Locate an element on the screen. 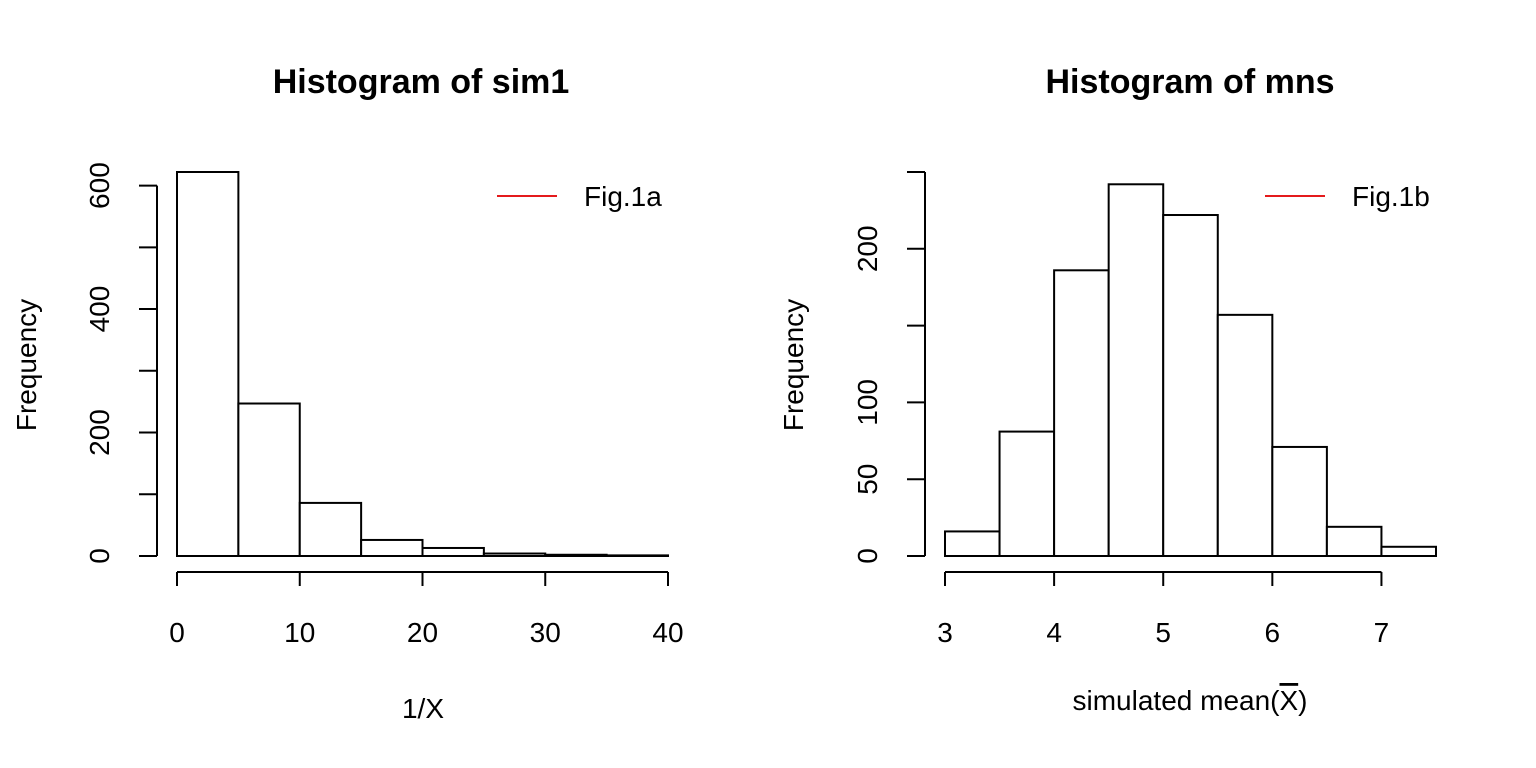  x-axis-label: simulated mean(X) is located at coordinates (1190, 700).